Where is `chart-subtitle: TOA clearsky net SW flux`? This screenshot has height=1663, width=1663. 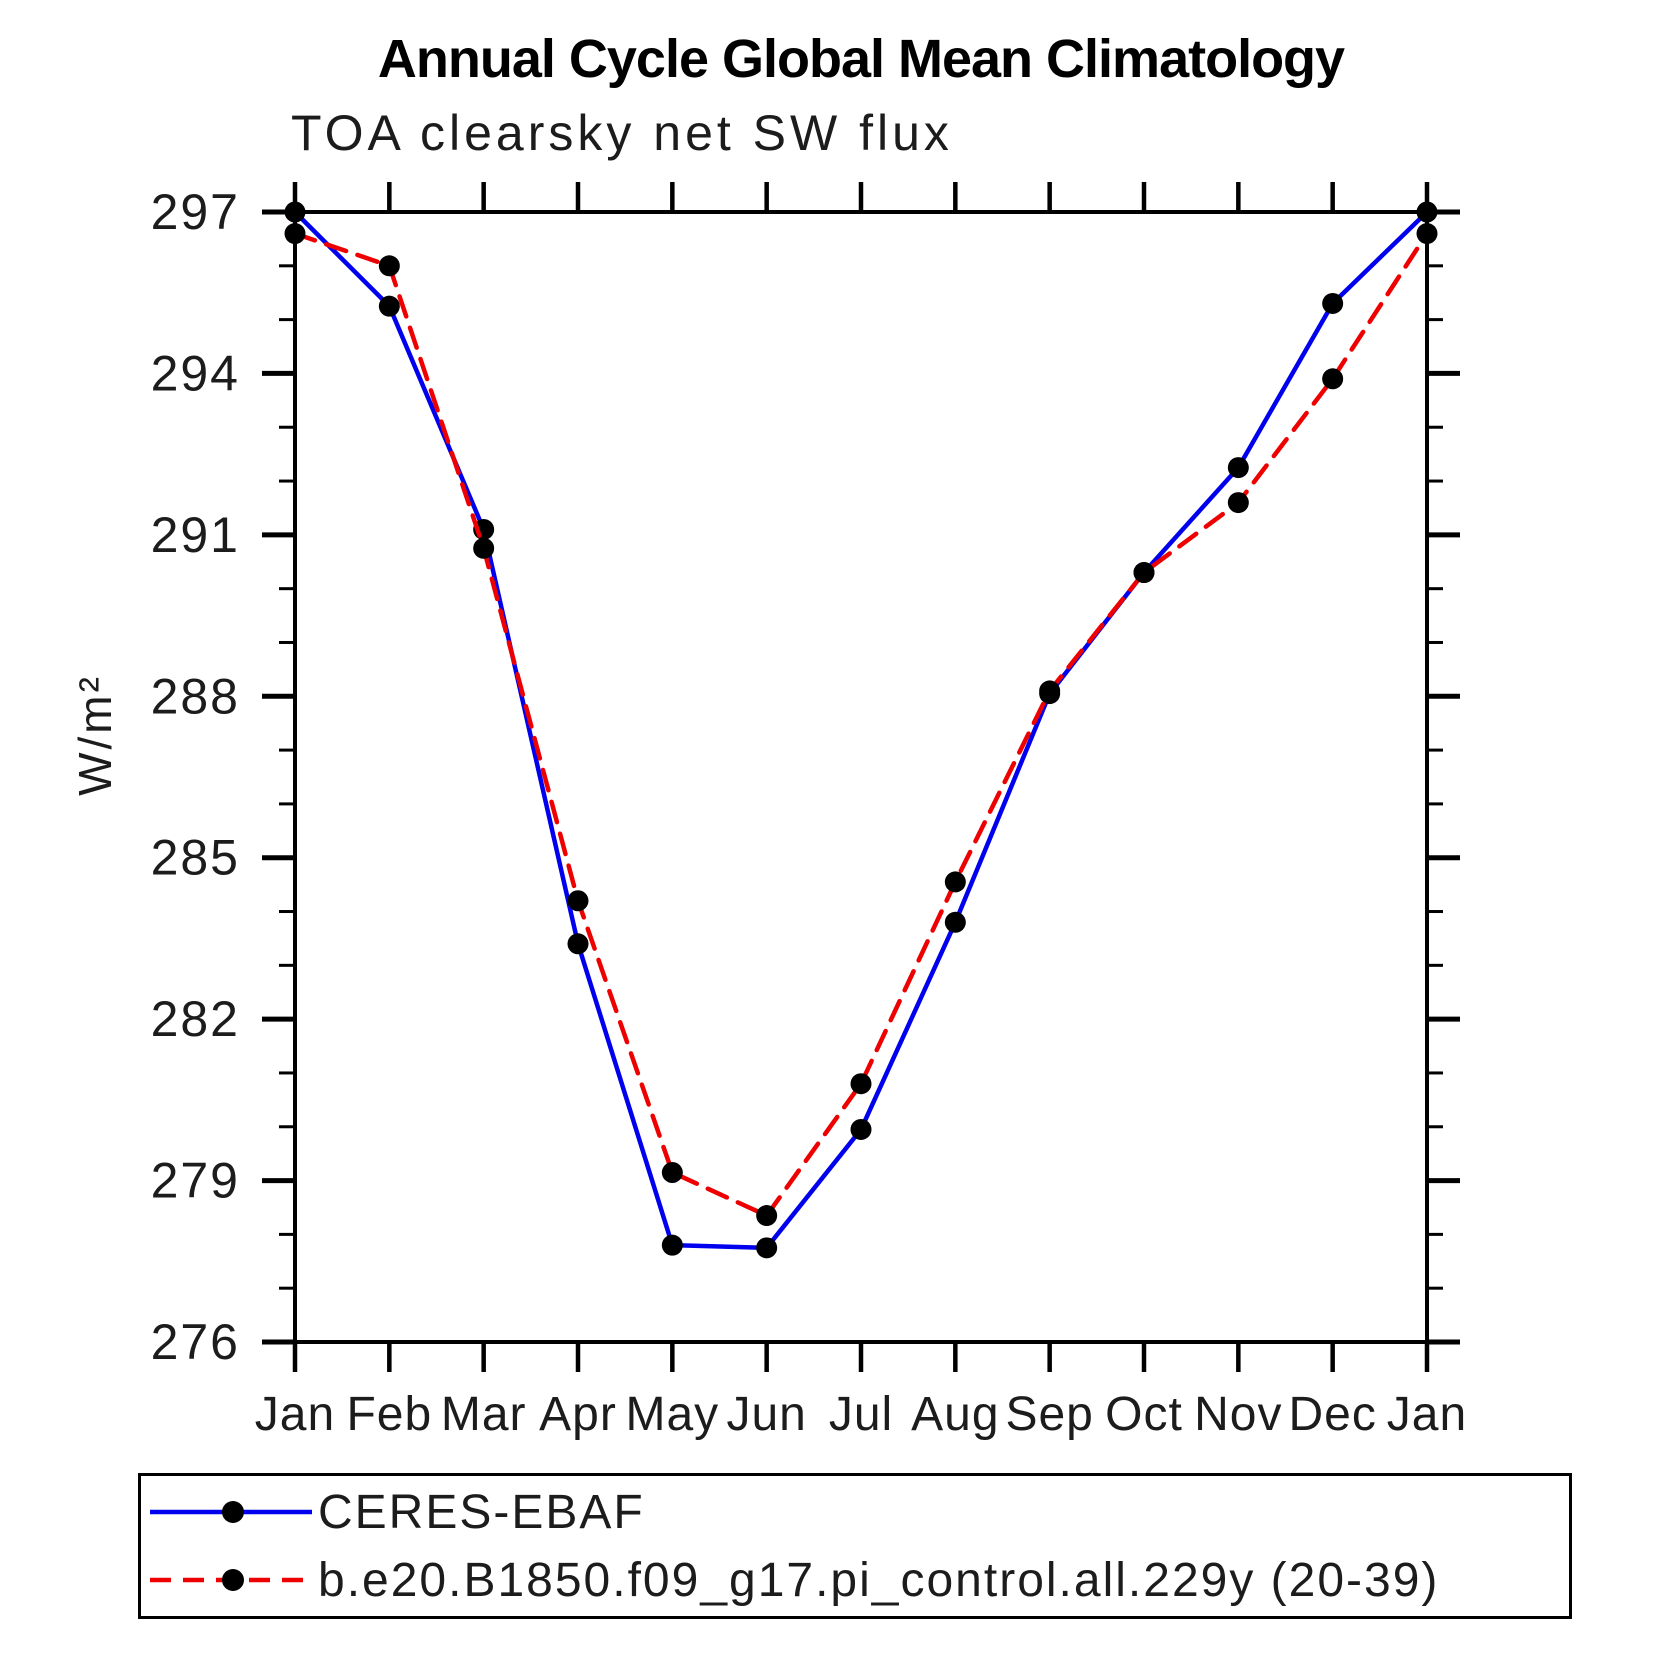
chart-subtitle: TOA clearsky net SW flux is located at coordinates (622, 133).